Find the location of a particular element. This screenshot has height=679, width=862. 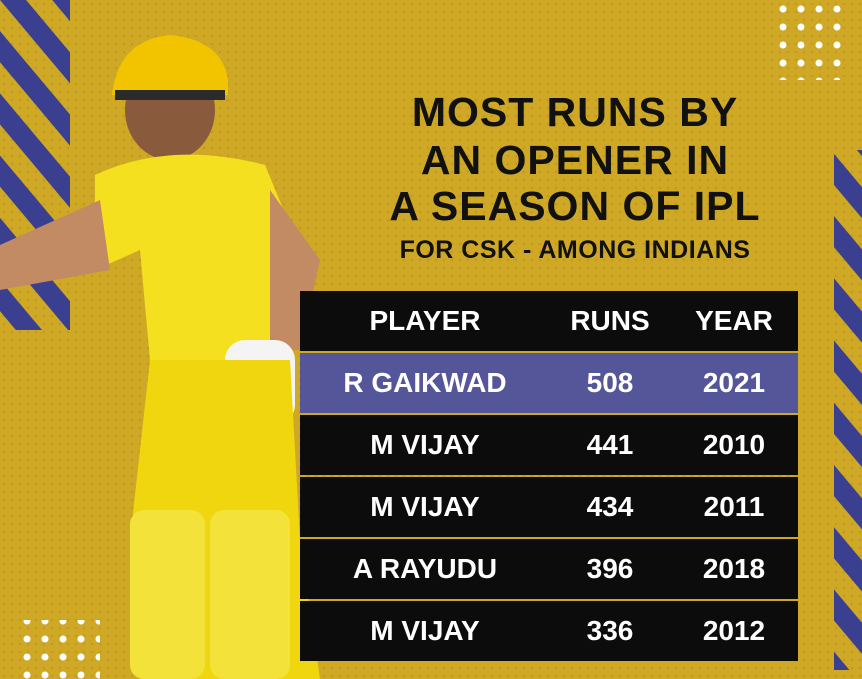

table-row: M VIJAY 336 2012 is located at coordinates (549, 631).